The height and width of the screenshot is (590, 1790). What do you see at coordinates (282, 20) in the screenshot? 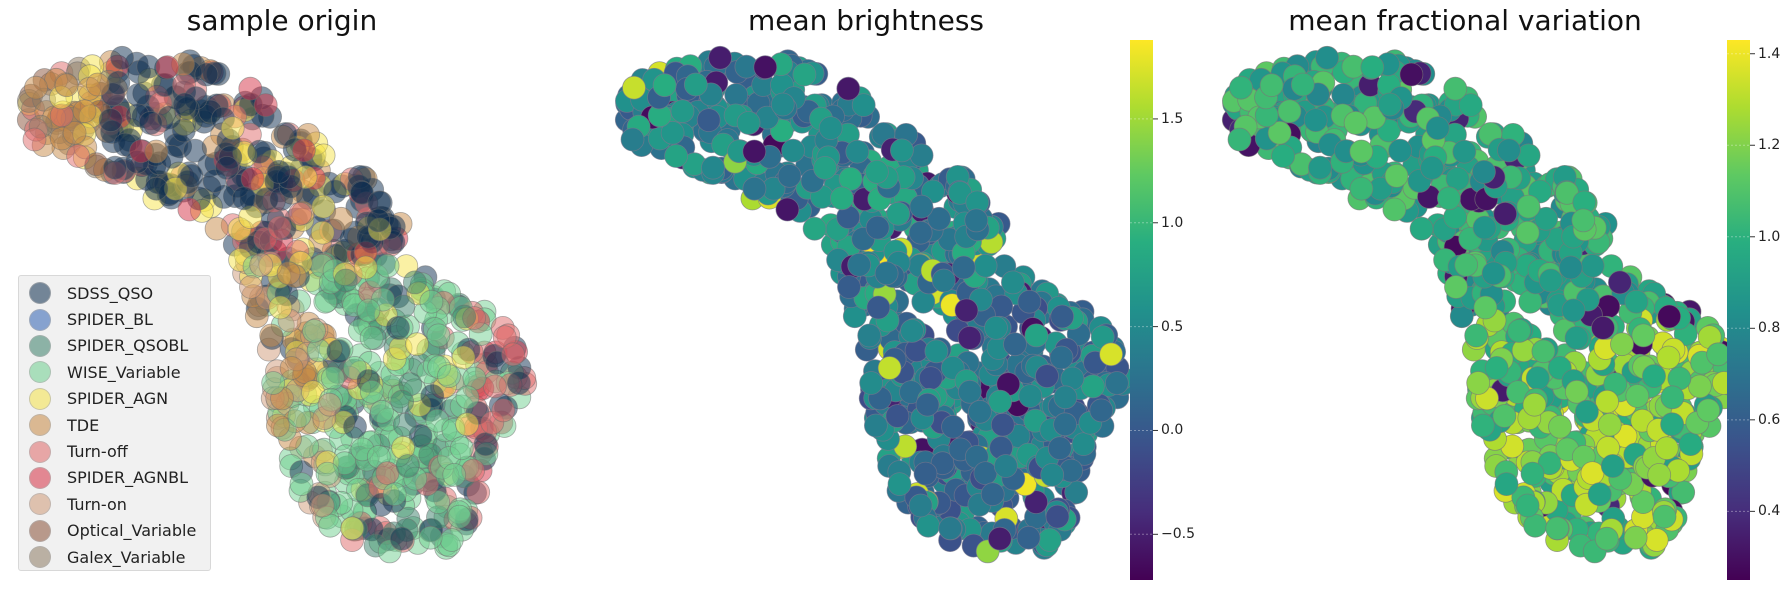
I see `sample-origin-title: sample origin` at bounding box center [282, 20].